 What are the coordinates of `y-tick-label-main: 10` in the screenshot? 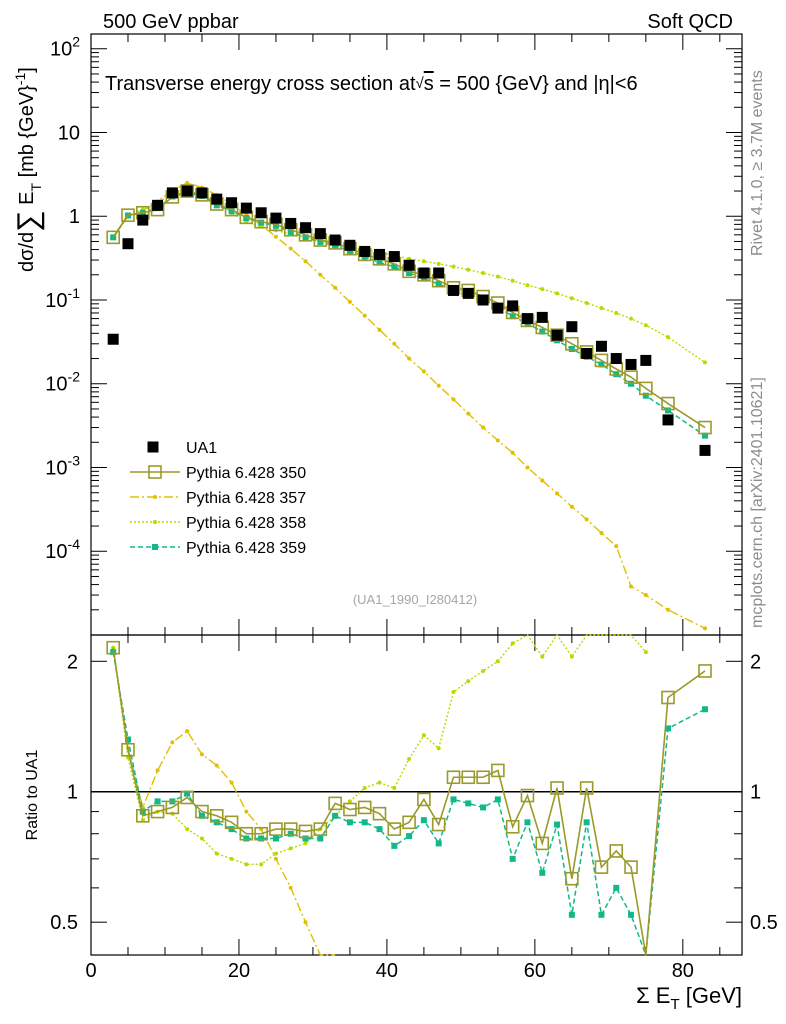 It's located at (69, 133).